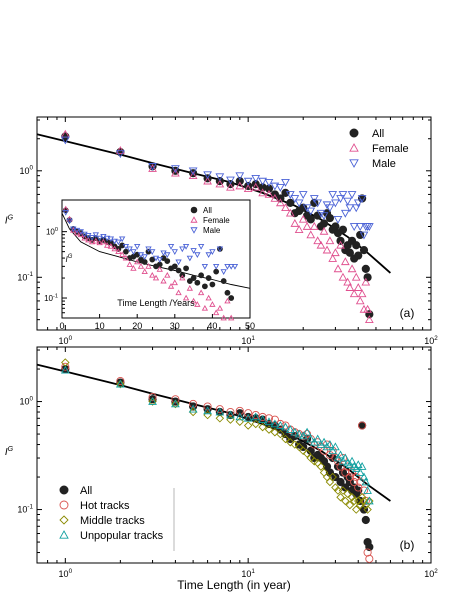 This screenshot has width=463, height=599. What do you see at coordinates (216, 220) in the screenshot?
I see `inset-legend-entry: Female` at bounding box center [216, 220].